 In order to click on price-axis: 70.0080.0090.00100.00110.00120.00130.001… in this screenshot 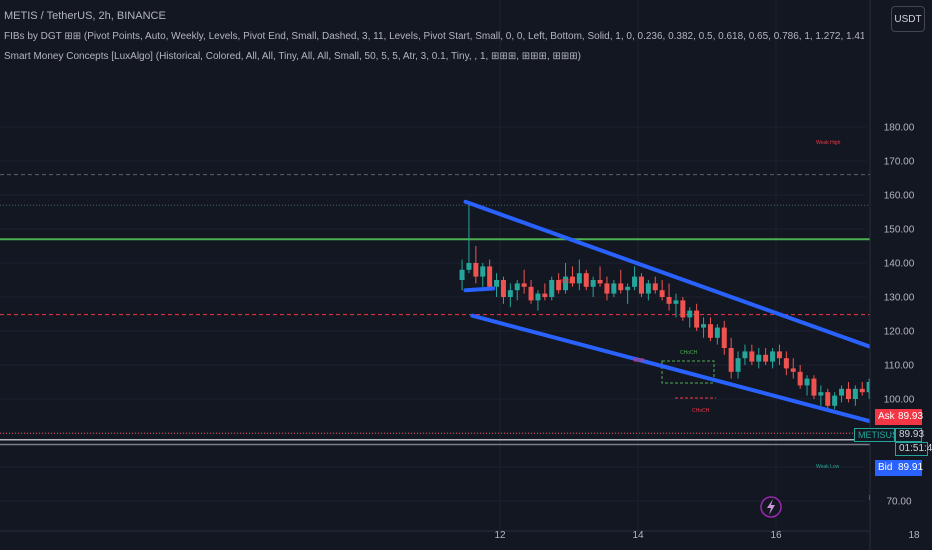, I will do `click(900, 275)`.